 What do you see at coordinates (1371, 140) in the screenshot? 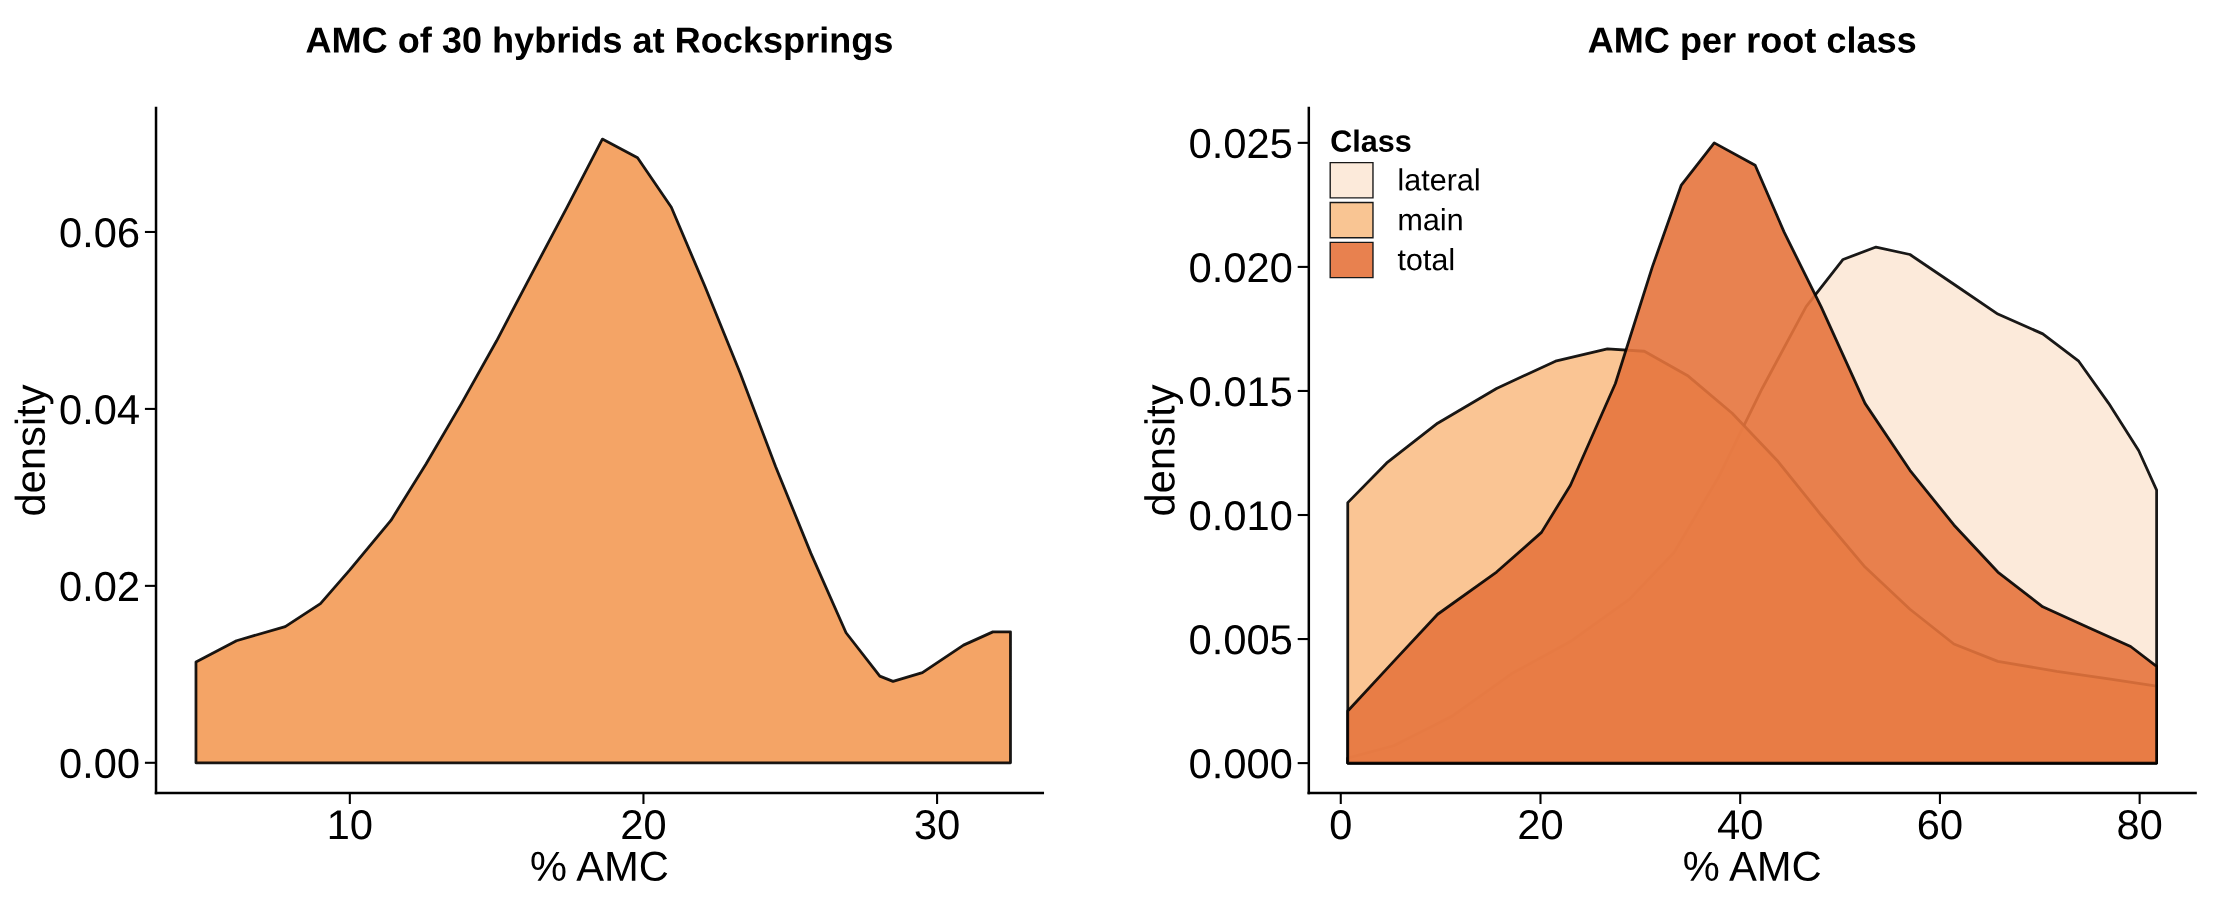
I see `legend-title: Class` at bounding box center [1371, 140].